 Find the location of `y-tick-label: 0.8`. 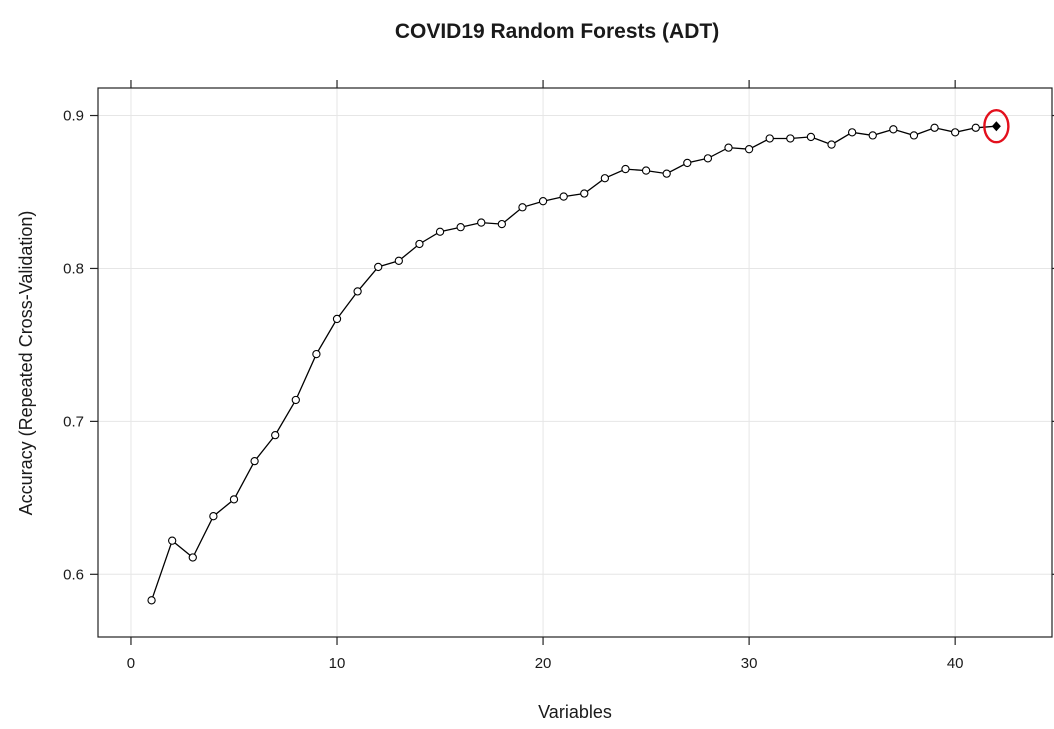

y-tick-label: 0.8 is located at coordinates (73, 268).